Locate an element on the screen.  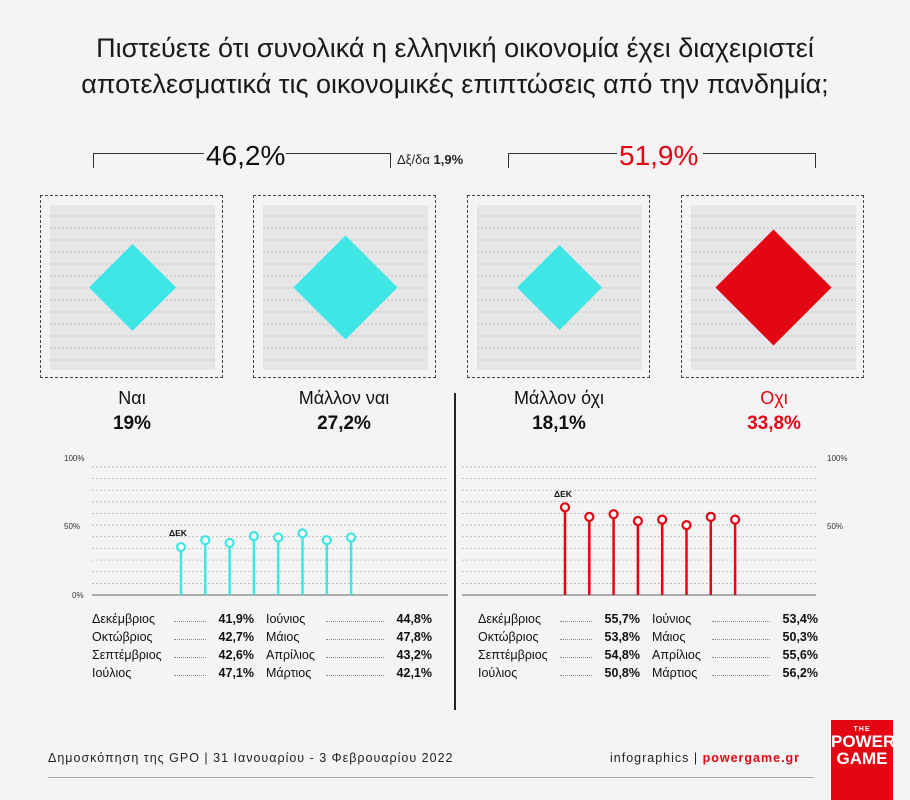
logo-the: THE is located at coordinates (862, 729).